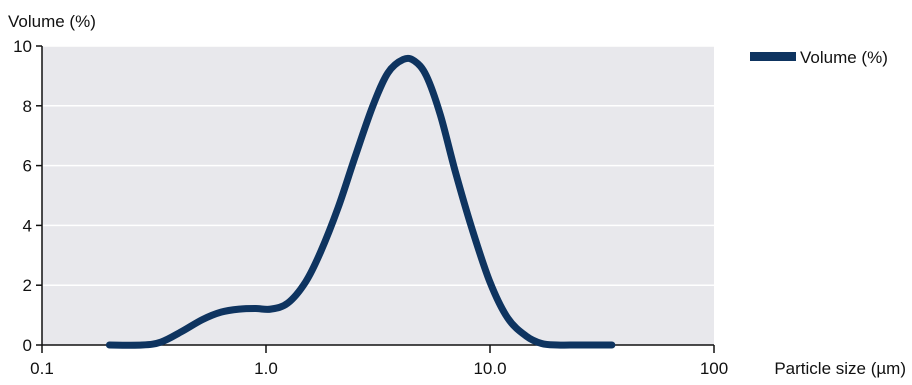  I want to click on x-tick-label: 1.0, so click(266, 368).